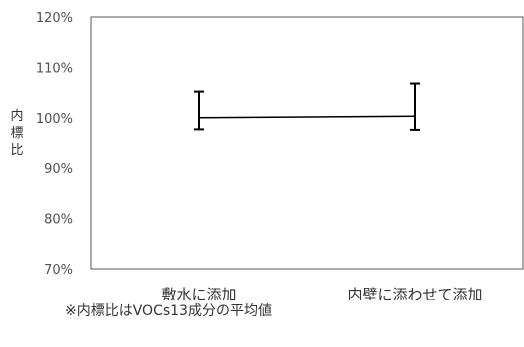  I want to click on y-tick-label: 100%, so click(54, 119).